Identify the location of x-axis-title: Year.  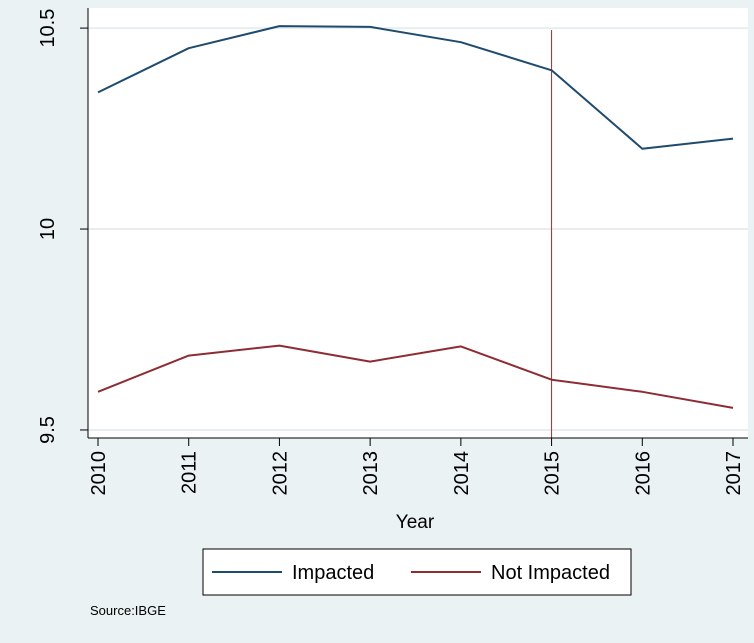
(415, 522).